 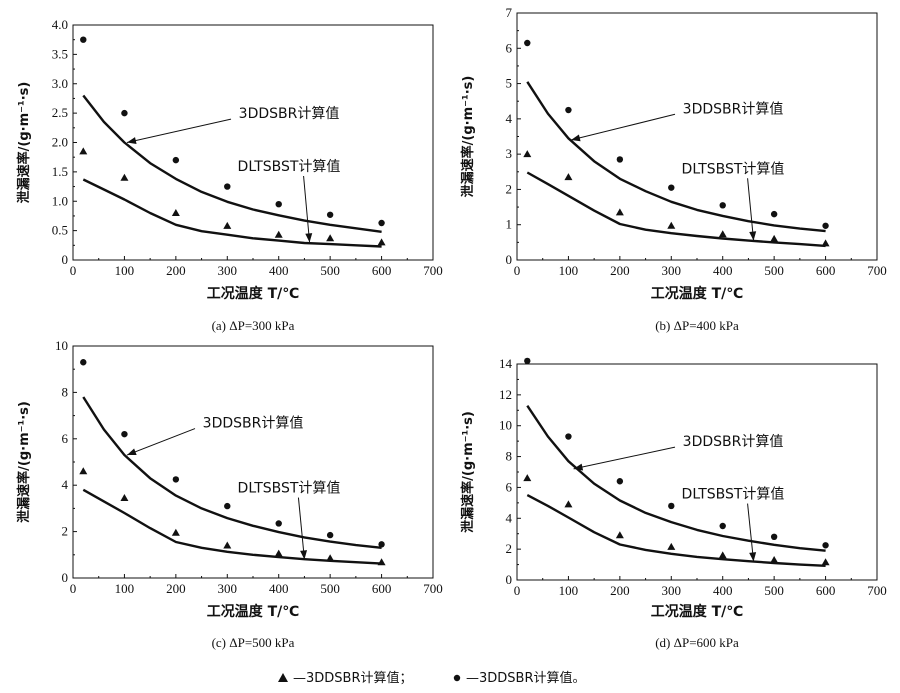 I want to click on y-tick-label: 2.0, so click(x=60, y=142).